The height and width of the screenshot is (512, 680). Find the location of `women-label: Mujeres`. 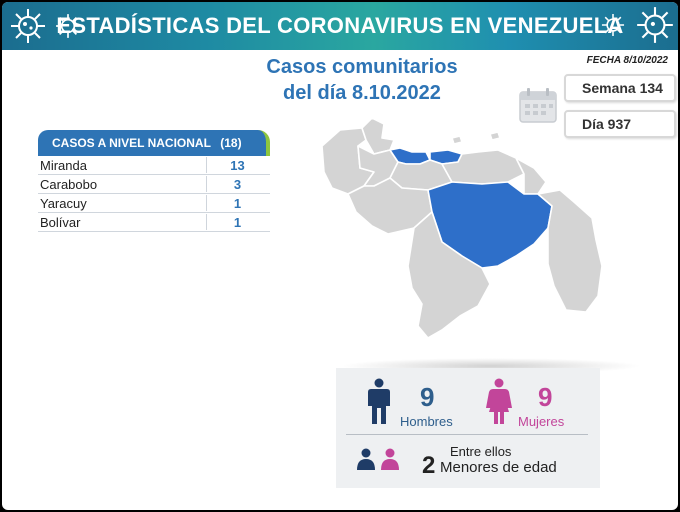

women-label: Mujeres is located at coordinates (541, 421).